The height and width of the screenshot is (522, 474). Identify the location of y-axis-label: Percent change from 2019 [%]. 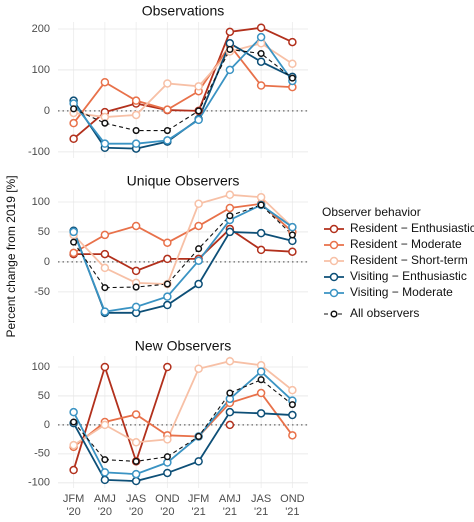
(11, 256).